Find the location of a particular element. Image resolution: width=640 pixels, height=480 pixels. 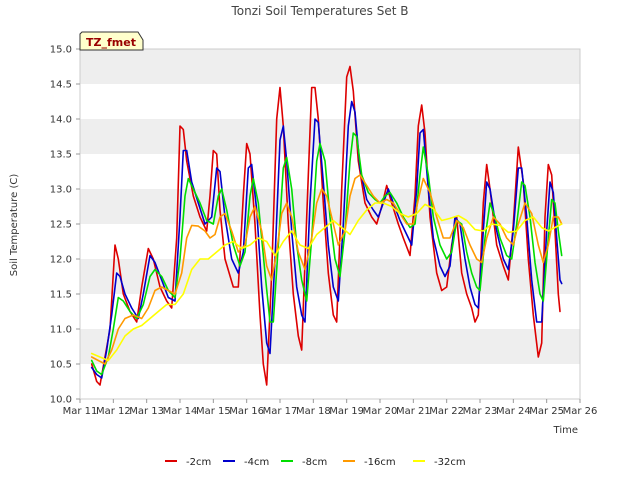

y-tick-label: 10.0 is located at coordinates (61, 400).